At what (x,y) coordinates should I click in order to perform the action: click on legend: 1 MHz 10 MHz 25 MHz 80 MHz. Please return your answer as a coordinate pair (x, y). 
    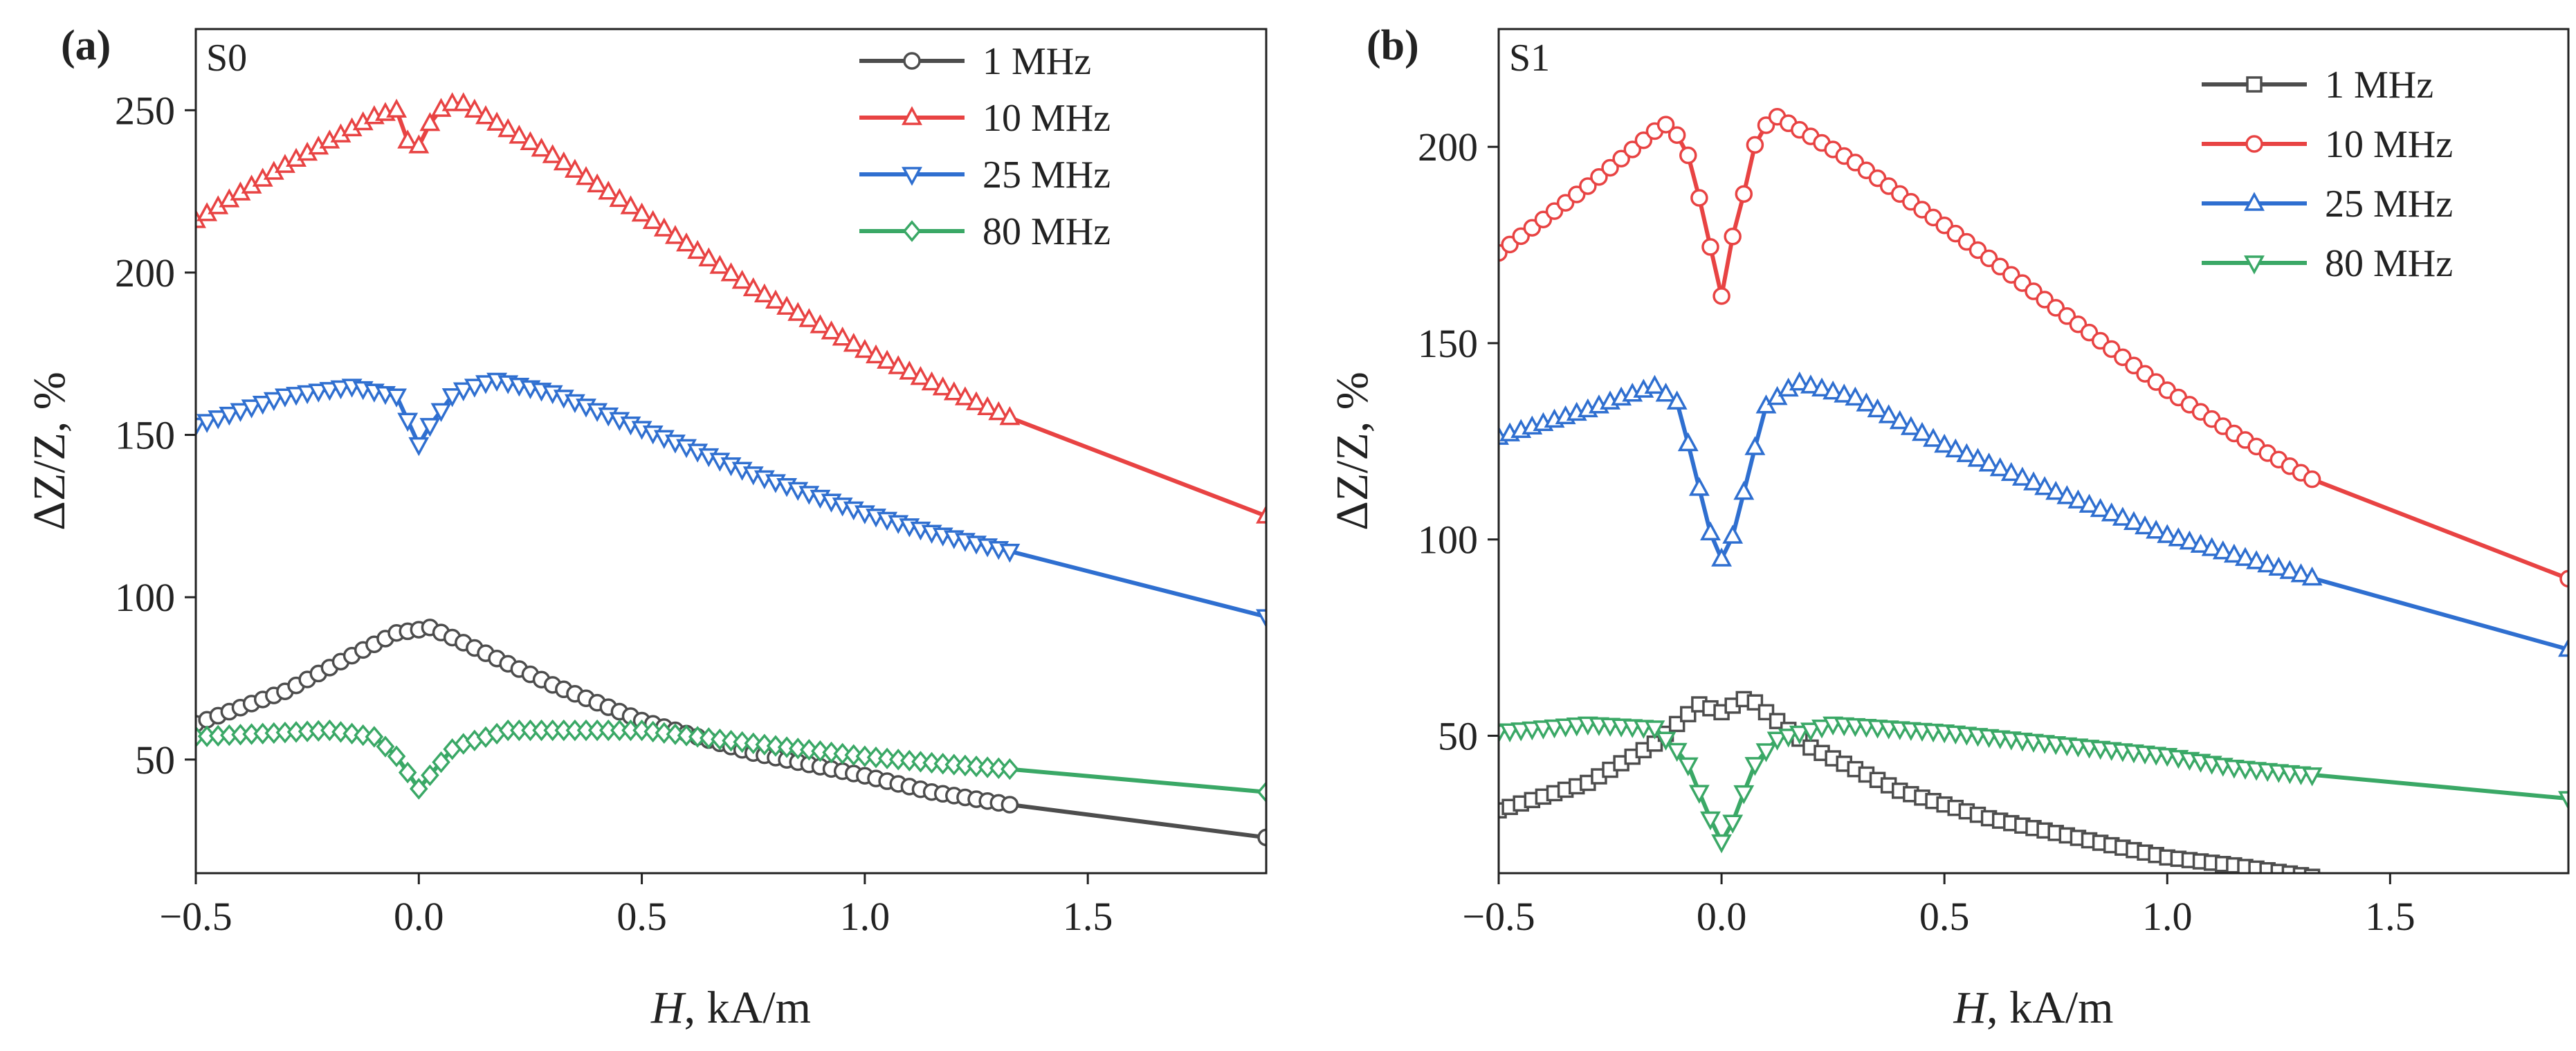
    Looking at the image, I should click on (2328, 174).